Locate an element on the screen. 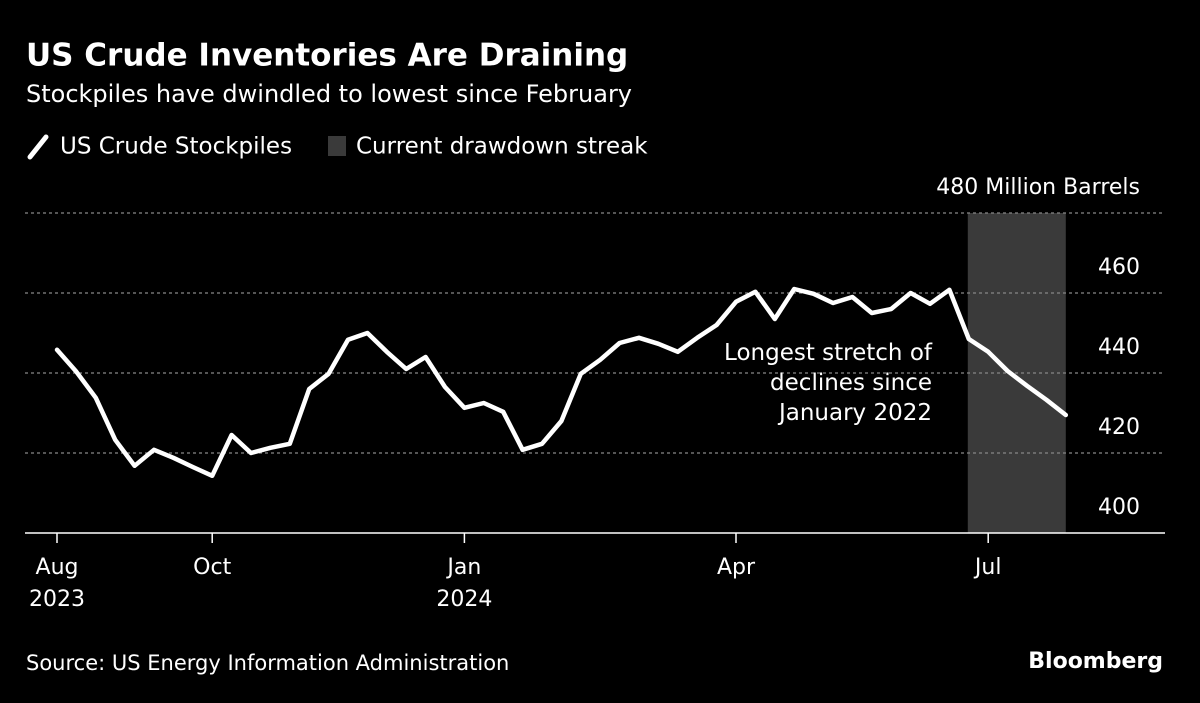  chart-title: US Crude Inventories Are Draining is located at coordinates (327, 56).